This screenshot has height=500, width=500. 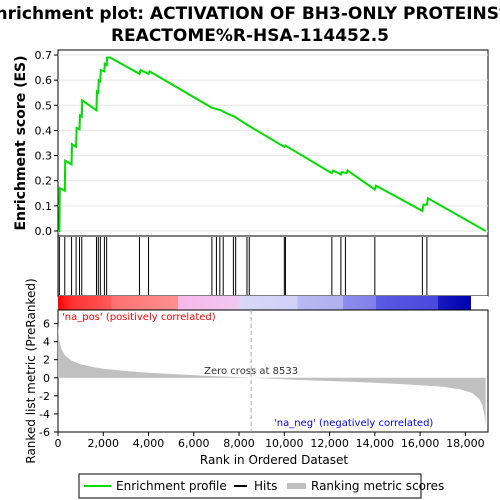 I want to click on metric-y-tick-label: 0, so click(x=46, y=378).